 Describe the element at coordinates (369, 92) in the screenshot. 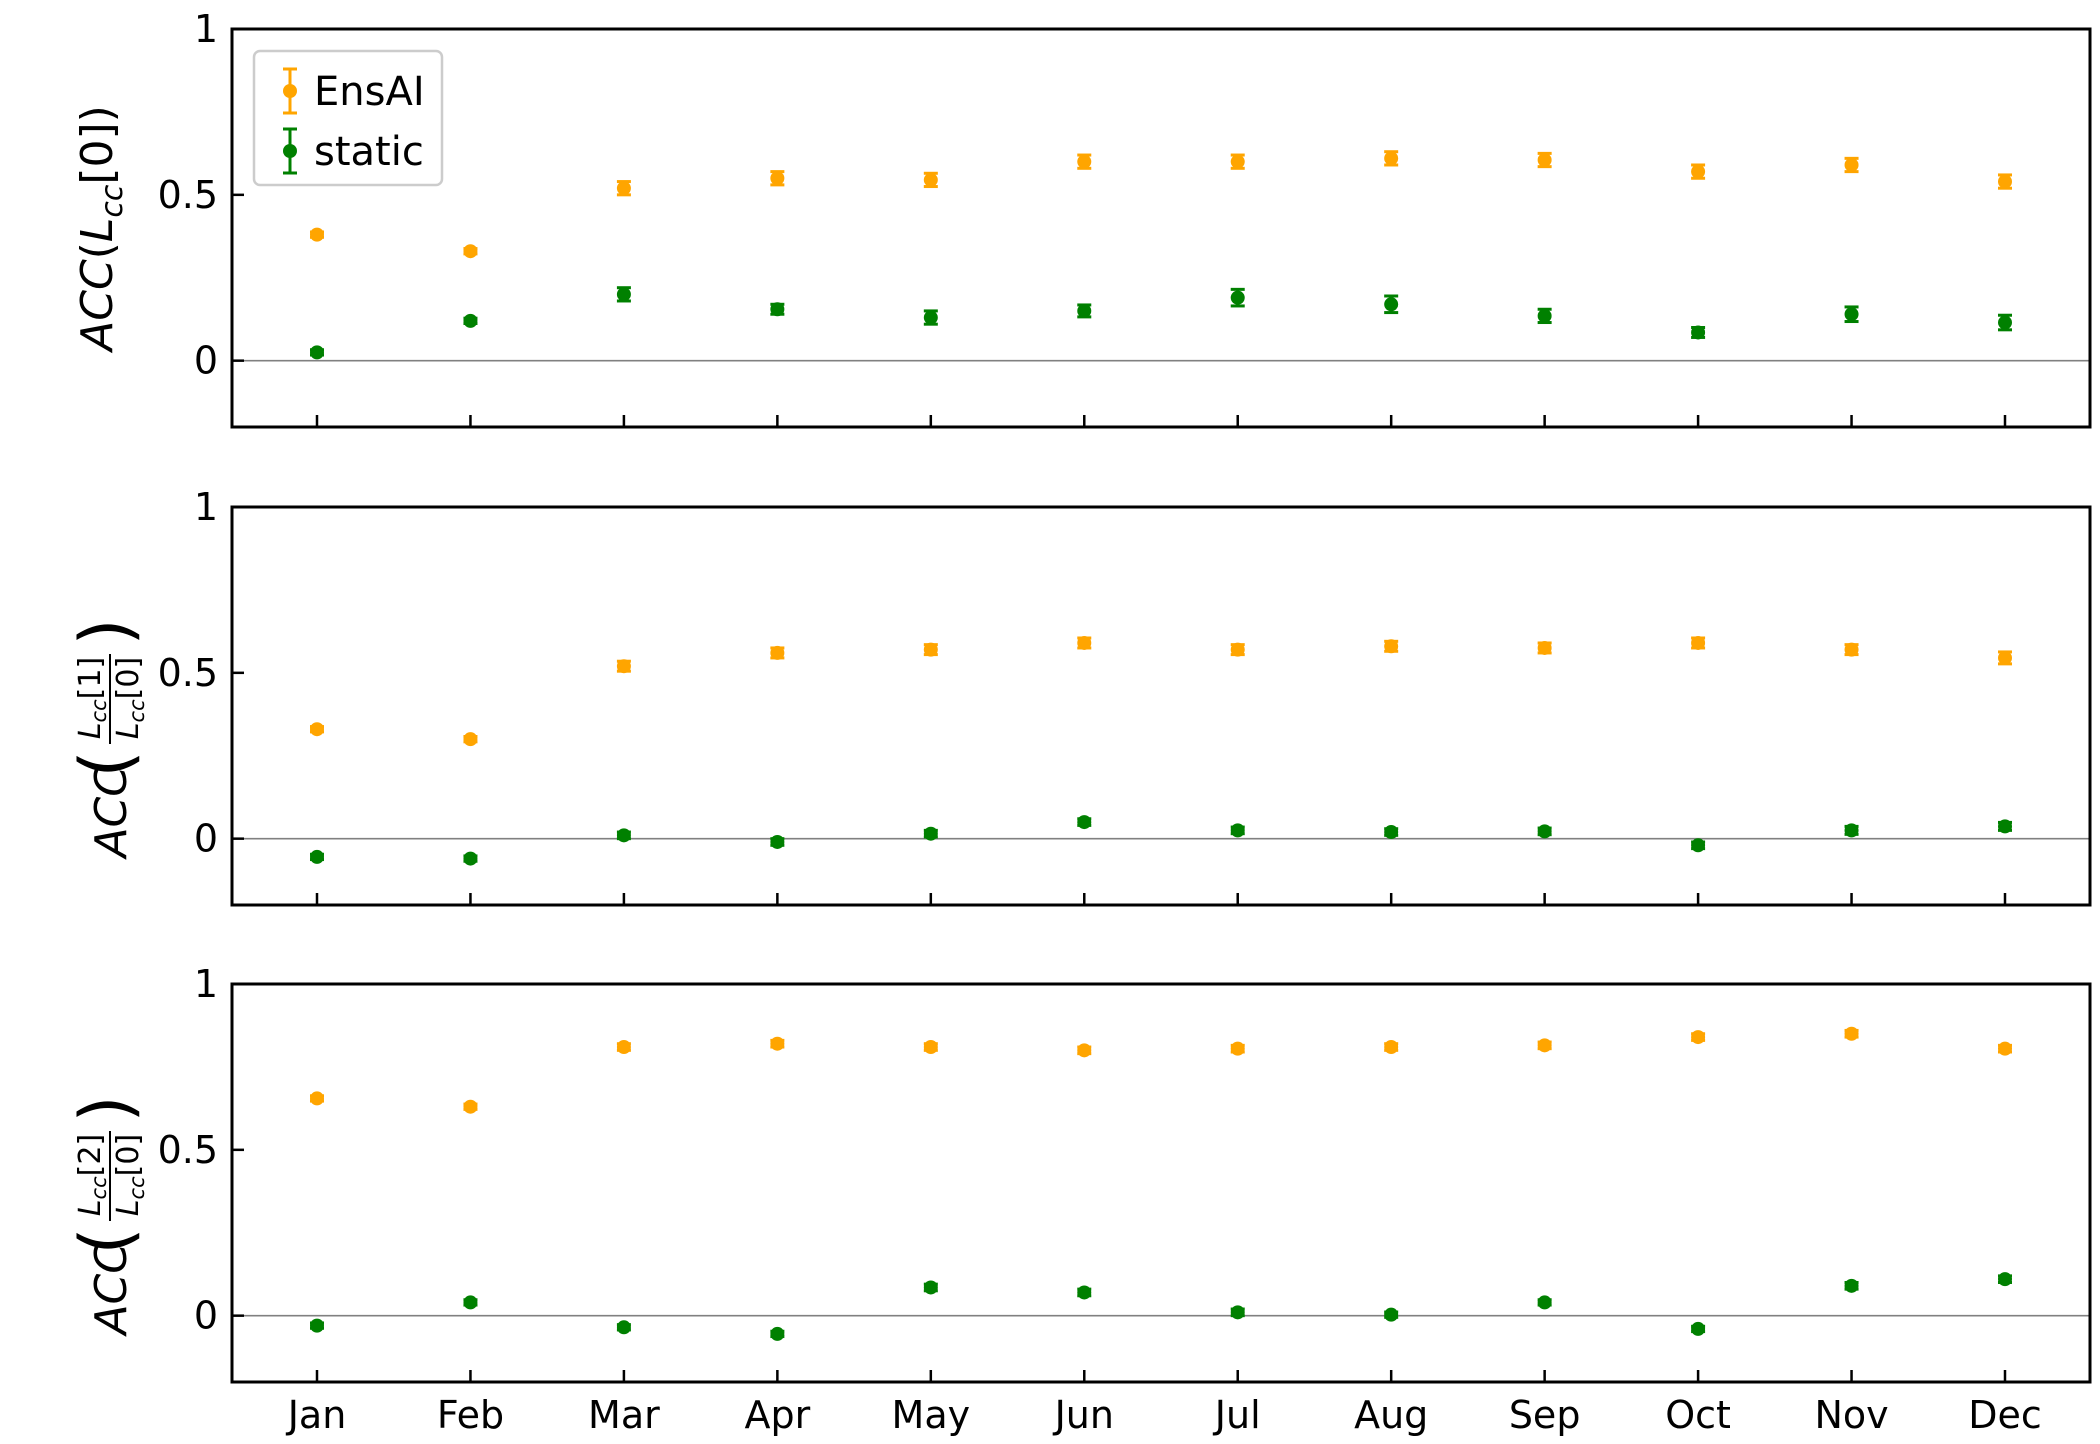

I see `legend-label: EnsAI` at that location.